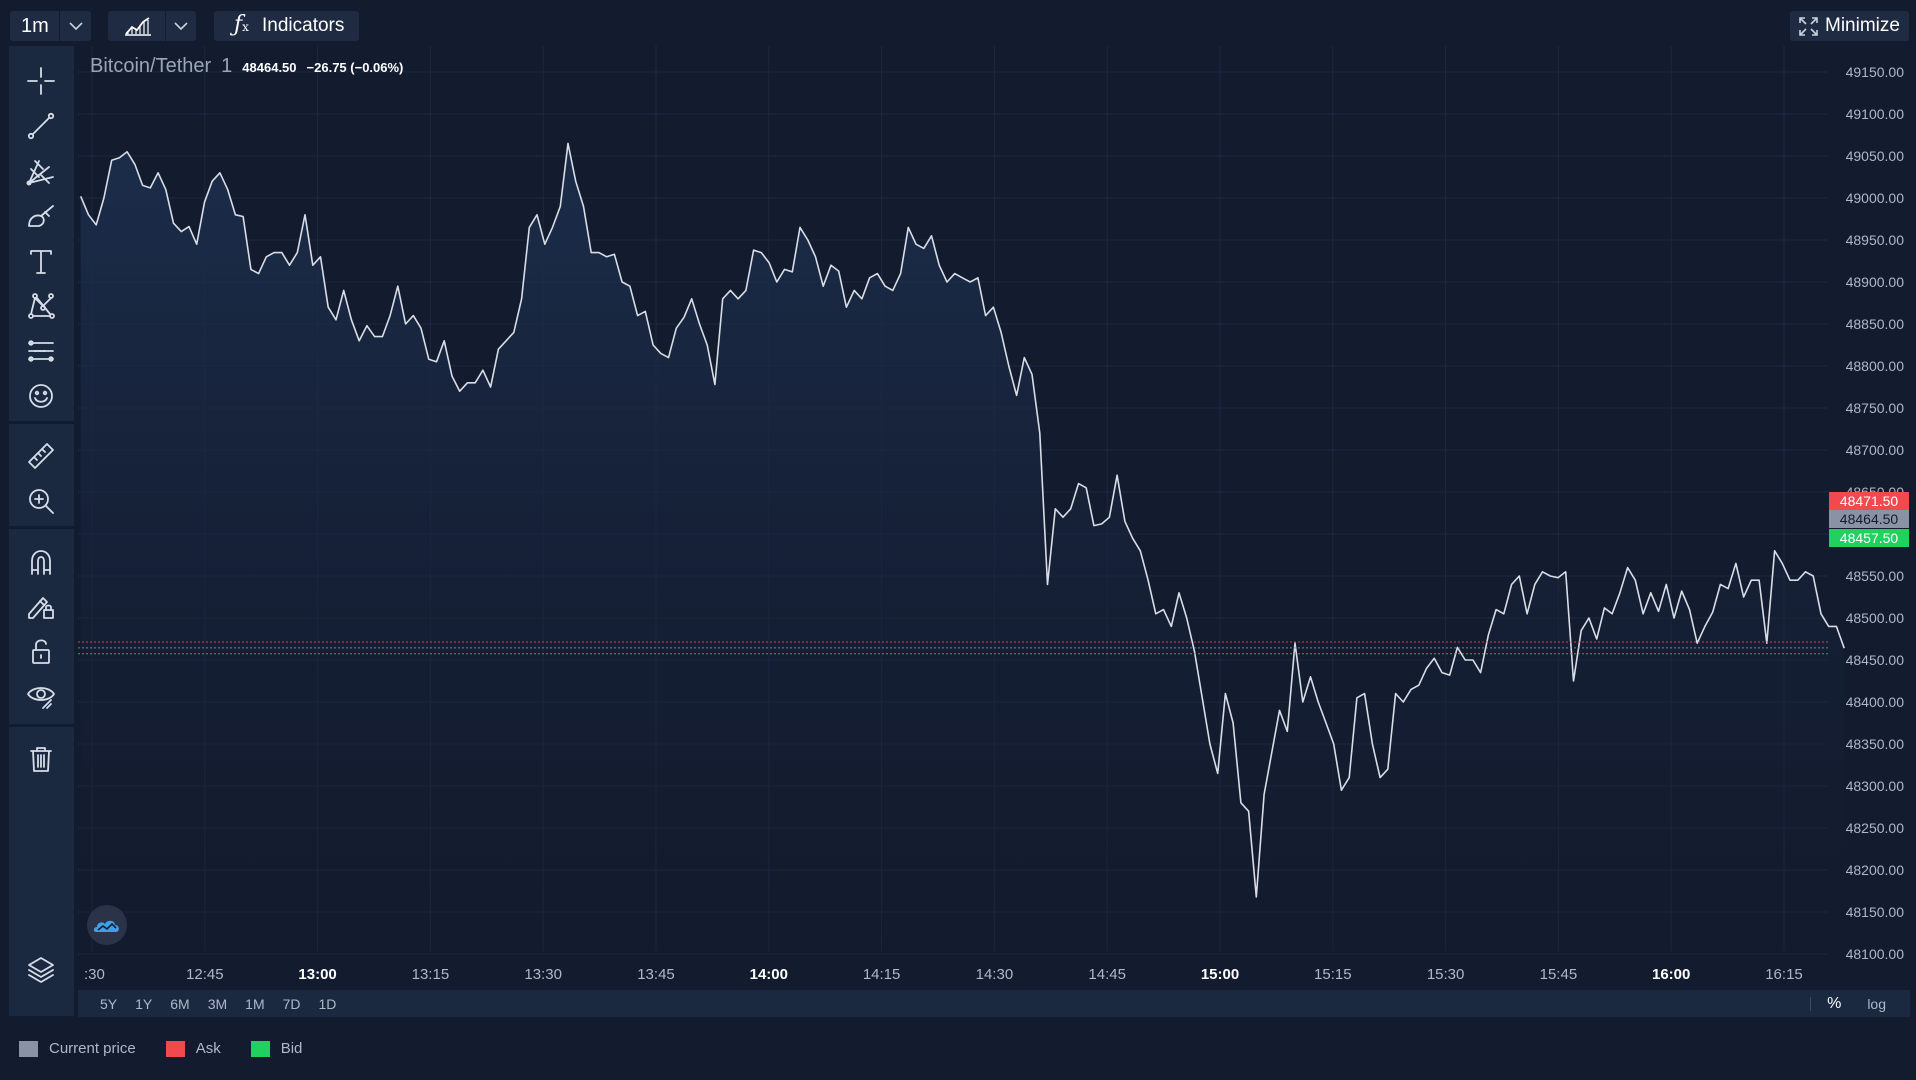 The height and width of the screenshot is (1080, 1916). Describe the element at coordinates (1875, 618) in the screenshot. I see `y-tick-label: 48500.00` at that location.